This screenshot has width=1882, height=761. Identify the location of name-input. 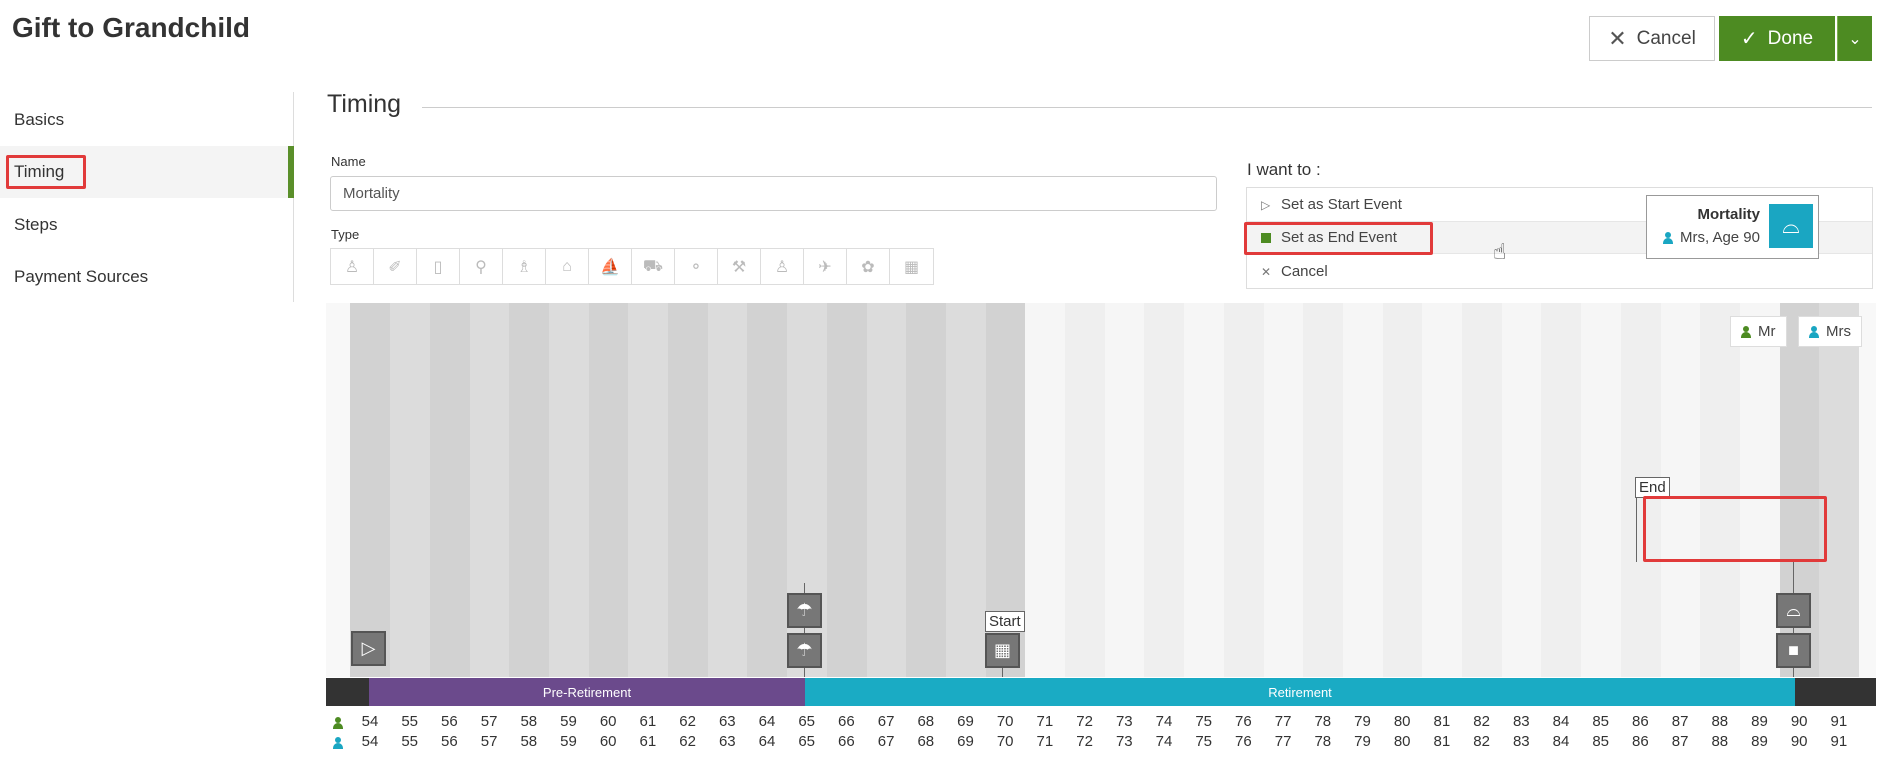
(773, 193).